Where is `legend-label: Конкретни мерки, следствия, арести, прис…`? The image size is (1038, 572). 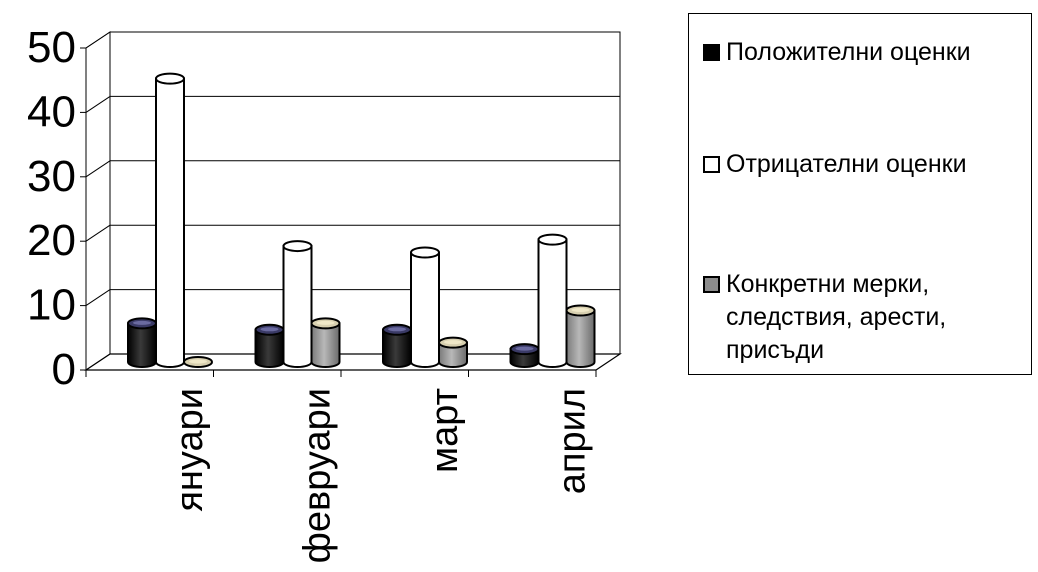 legend-label: Конкретни мерки, следствия, арести, прис… is located at coordinates (836, 317).